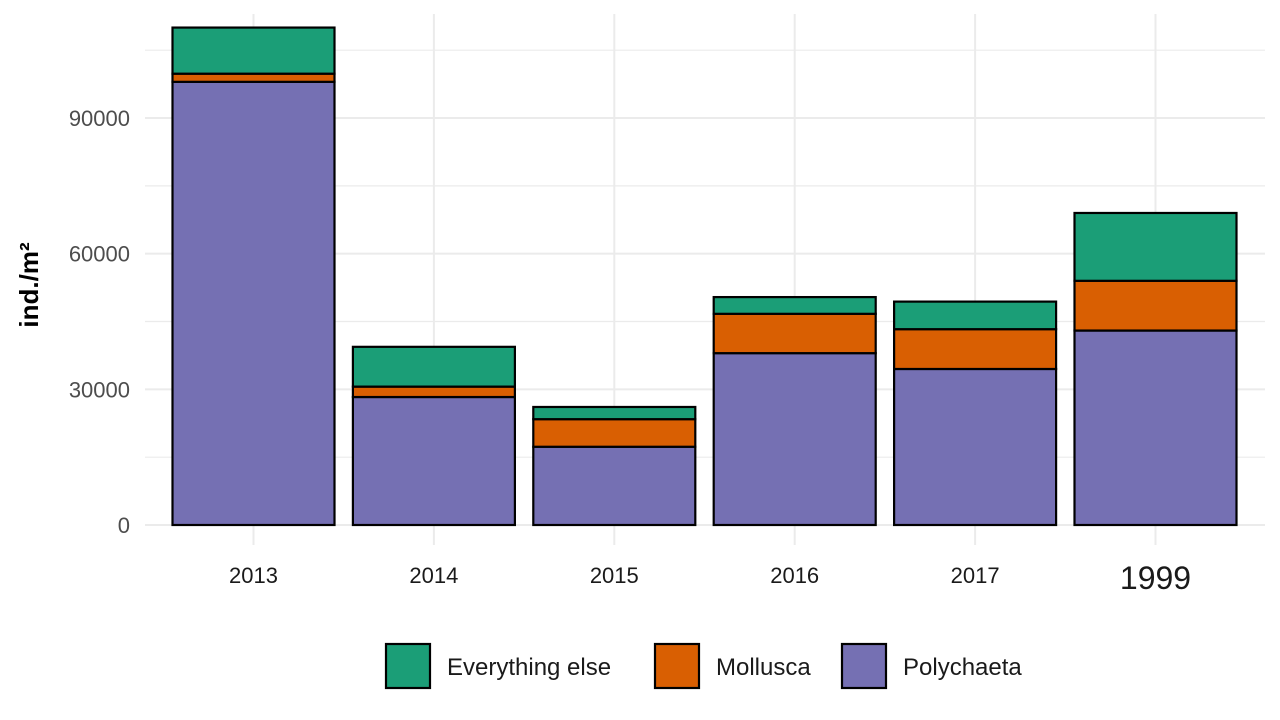  What do you see at coordinates (864, 666) in the screenshot?
I see `legend-key-polychaeta` at bounding box center [864, 666].